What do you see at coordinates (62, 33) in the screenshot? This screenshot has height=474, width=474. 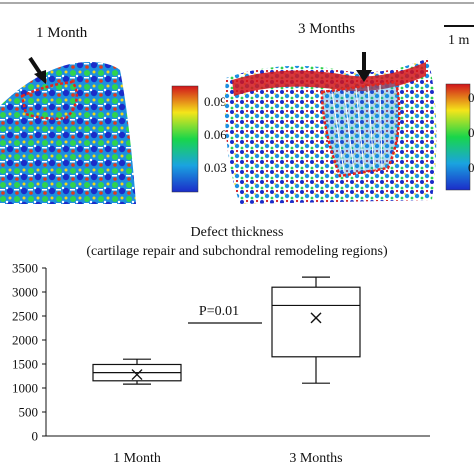 I see `left-panel-label: 1 Month` at bounding box center [62, 33].